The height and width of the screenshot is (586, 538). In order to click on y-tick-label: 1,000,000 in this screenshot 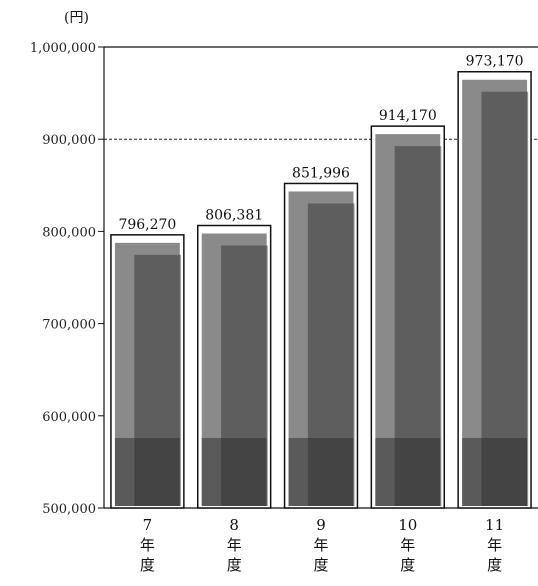, I will do `click(63, 48)`.